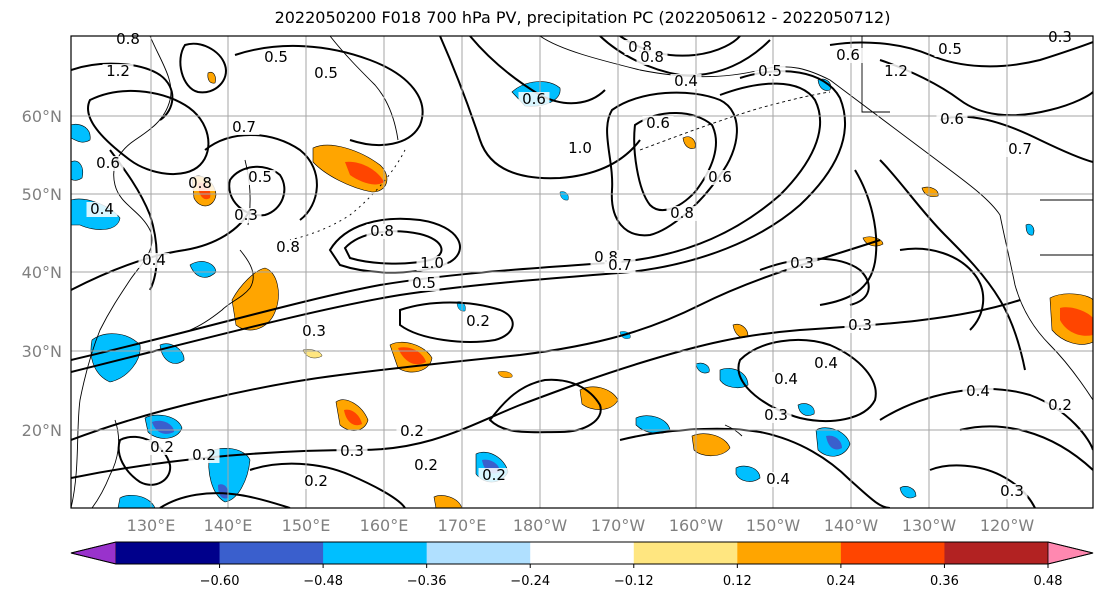 The height and width of the screenshot is (601, 1105). I want to click on longitude-tick-label: 180°W, so click(540, 525).